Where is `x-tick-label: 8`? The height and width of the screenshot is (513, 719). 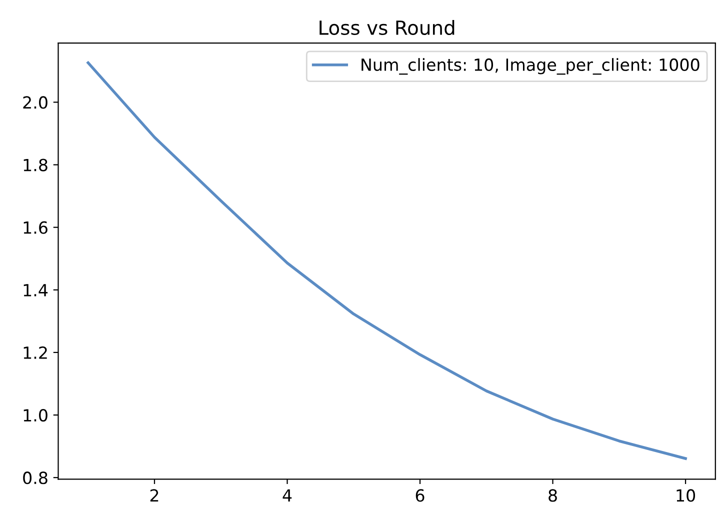 x-tick-label: 8 is located at coordinates (552, 495).